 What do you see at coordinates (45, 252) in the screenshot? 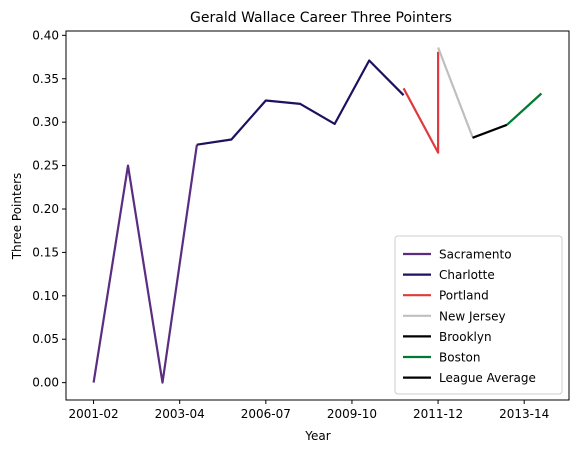
I see `y-tick-label: 0.15` at bounding box center [45, 252].